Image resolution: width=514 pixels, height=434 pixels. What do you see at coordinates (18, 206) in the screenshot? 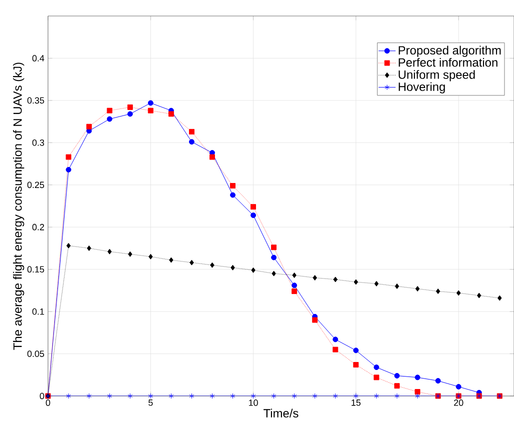
I see `y-axis-title: The average flight energy consumption of N UAVs (kJ)` at bounding box center [18, 206].